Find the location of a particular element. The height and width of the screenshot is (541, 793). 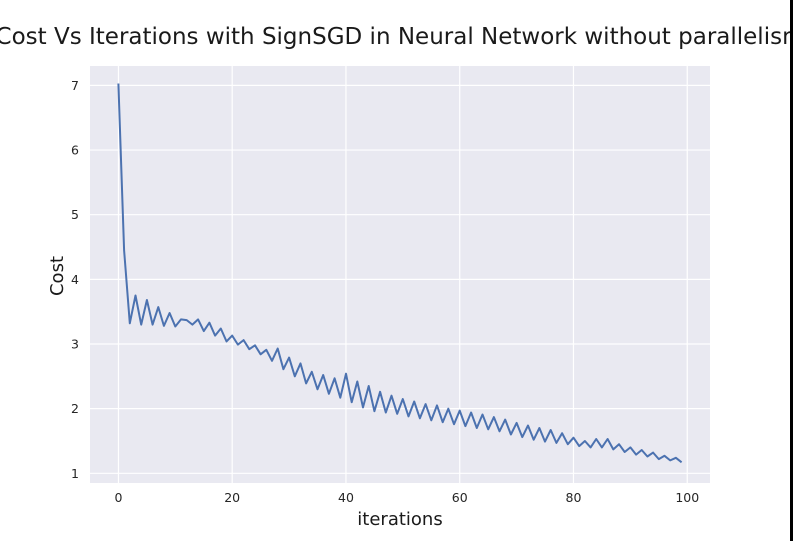

y-tick-label: 3 is located at coordinates (75, 344).